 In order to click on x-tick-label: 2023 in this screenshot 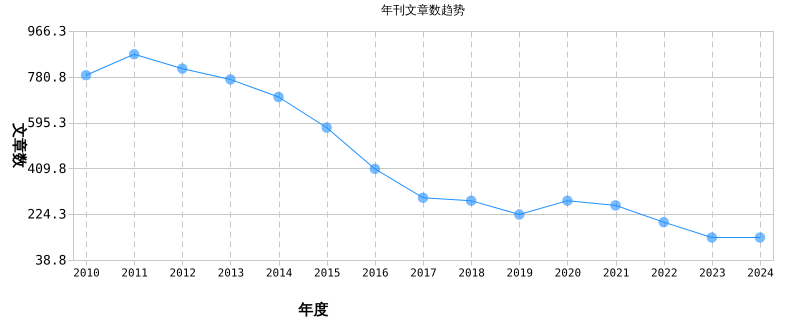, I will do `click(712, 273)`.